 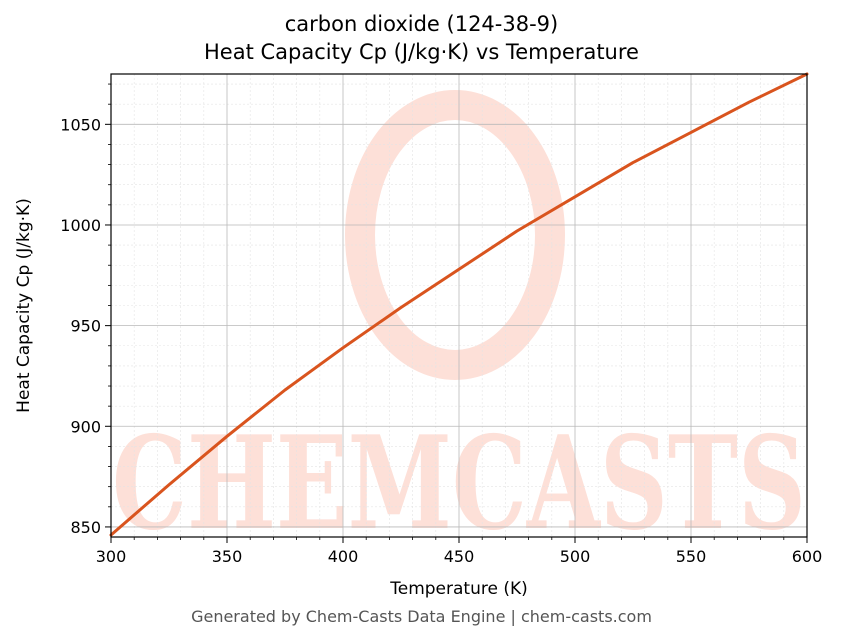 I want to click on watermark-swirl, so click(x=455, y=235).